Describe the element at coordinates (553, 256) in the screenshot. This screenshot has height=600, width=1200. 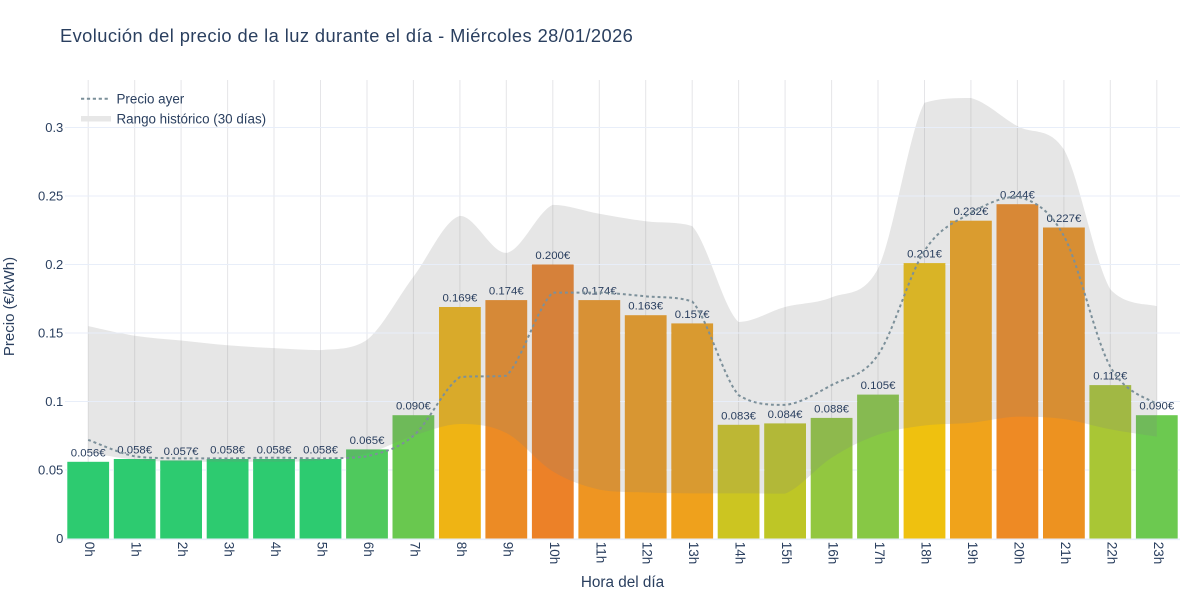
I see `svg-text: 0.200€` at that location.